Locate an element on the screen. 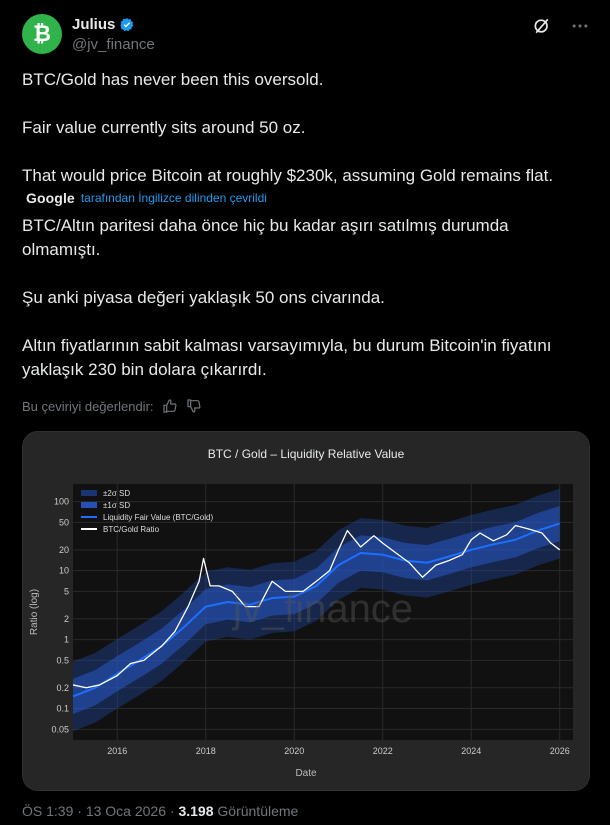 The image size is (610, 825). y-axis-label: Ratio (log) is located at coordinates (34, 612).